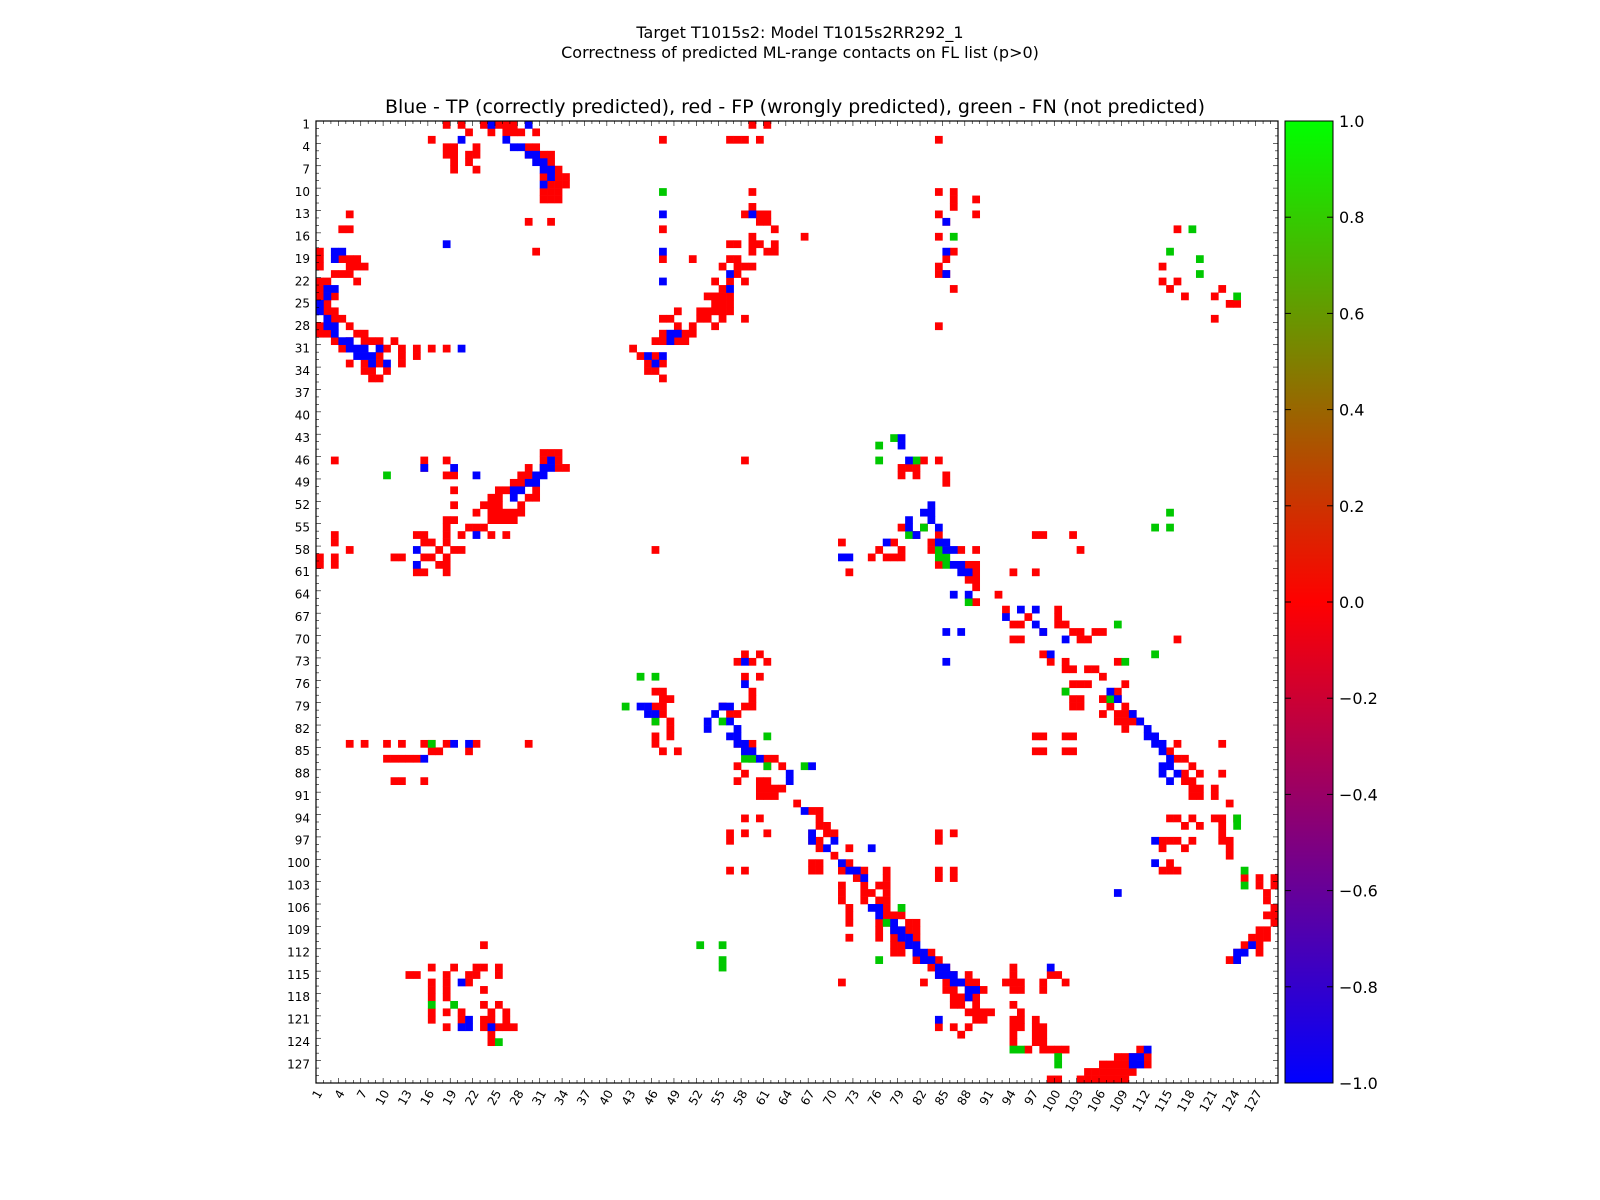  Describe the element at coordinates (1351, 313) in the screenshot. I see `colorbar-tick-label: 0.6` at that location.